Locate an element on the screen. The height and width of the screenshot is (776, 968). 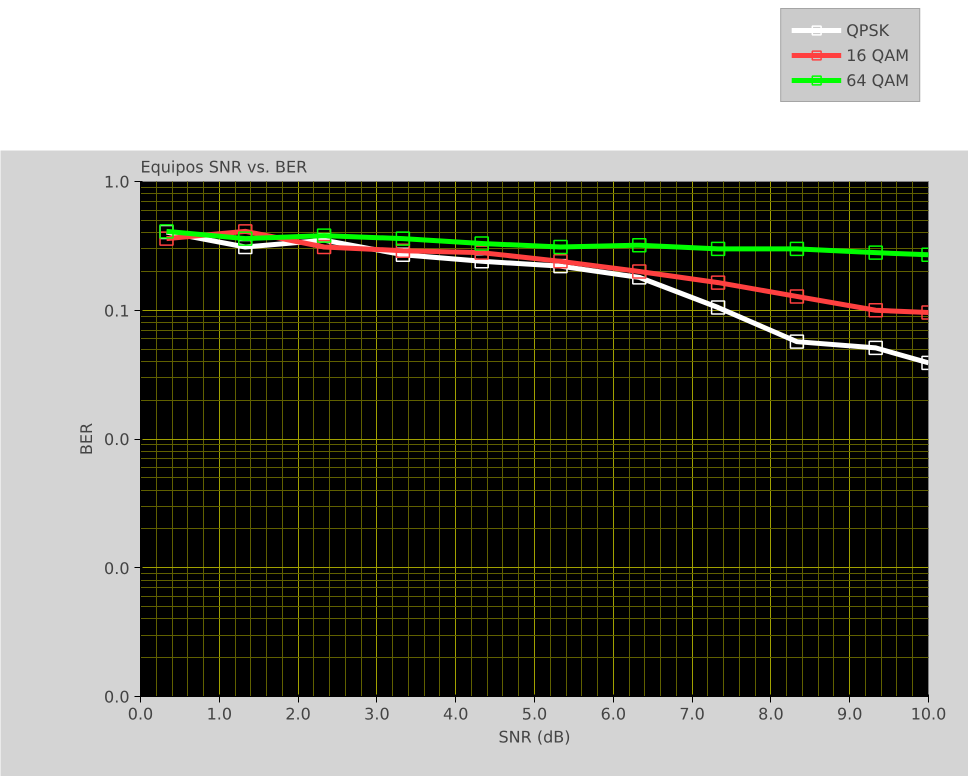
x-tick-label: 7.0 is located at coordinates (692, 714).